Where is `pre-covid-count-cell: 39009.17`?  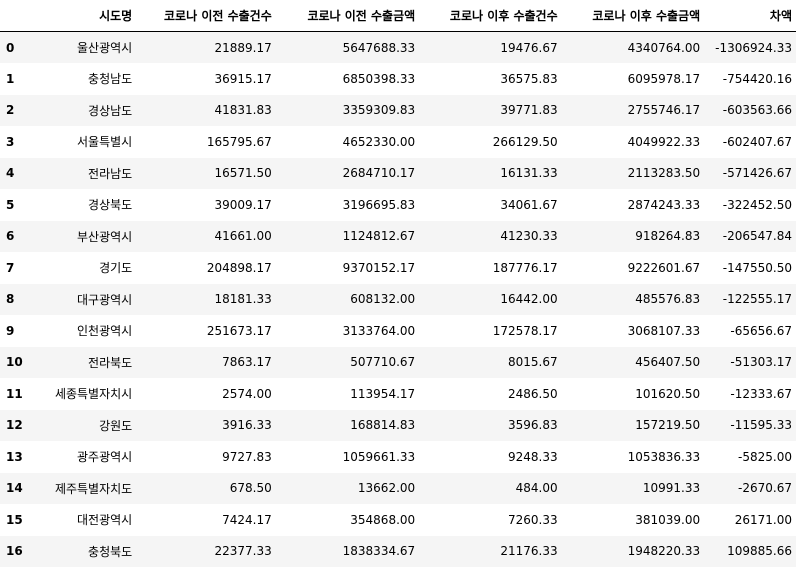 pre-covid-count-cell: 39009.17 is located at coordinates (206, 205).